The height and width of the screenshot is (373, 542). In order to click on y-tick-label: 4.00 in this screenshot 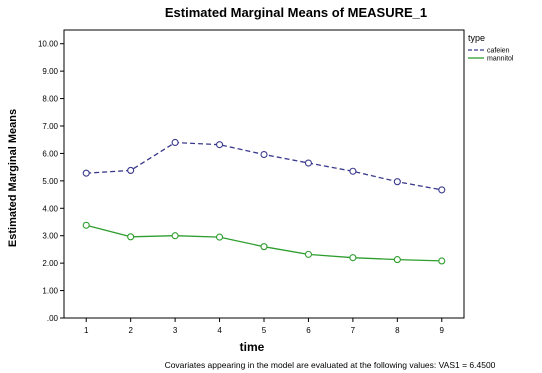, I will do `click(50, 208)`.